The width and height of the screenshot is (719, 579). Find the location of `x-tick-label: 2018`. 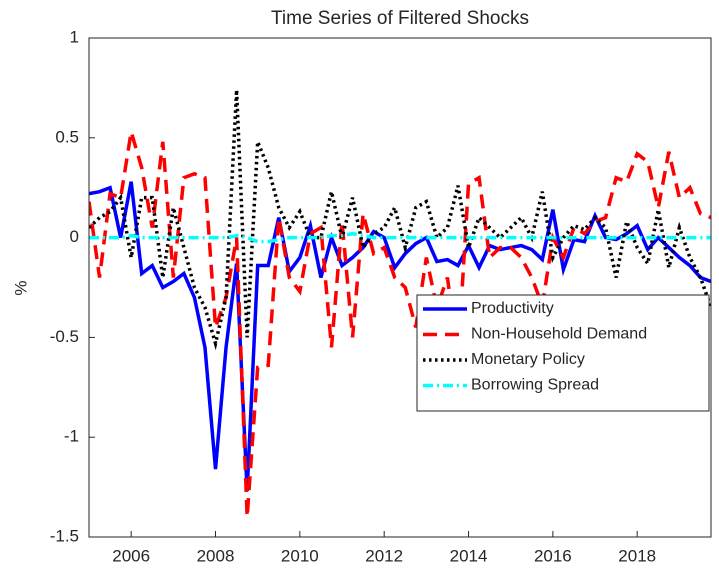

x-tick-label: 2018 is located at coordinates (637, 555).